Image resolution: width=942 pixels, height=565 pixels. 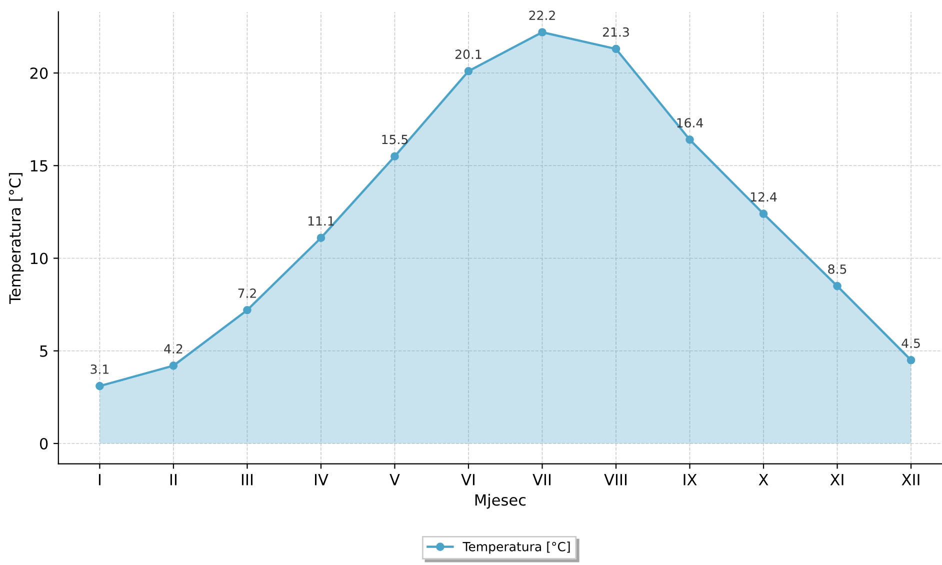 I want to click on data-label: 12.4, so click(x=763, y=197).